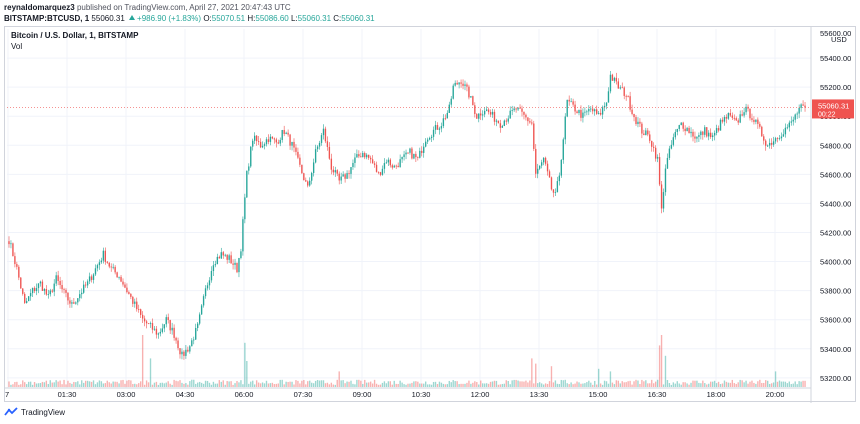 Image resolution: width=860 pixels, height=424 pixels. What do you see at coordinates (839, 39) in the screenshot?
I see `currency-label: USD` at bounding box center [839, 39].